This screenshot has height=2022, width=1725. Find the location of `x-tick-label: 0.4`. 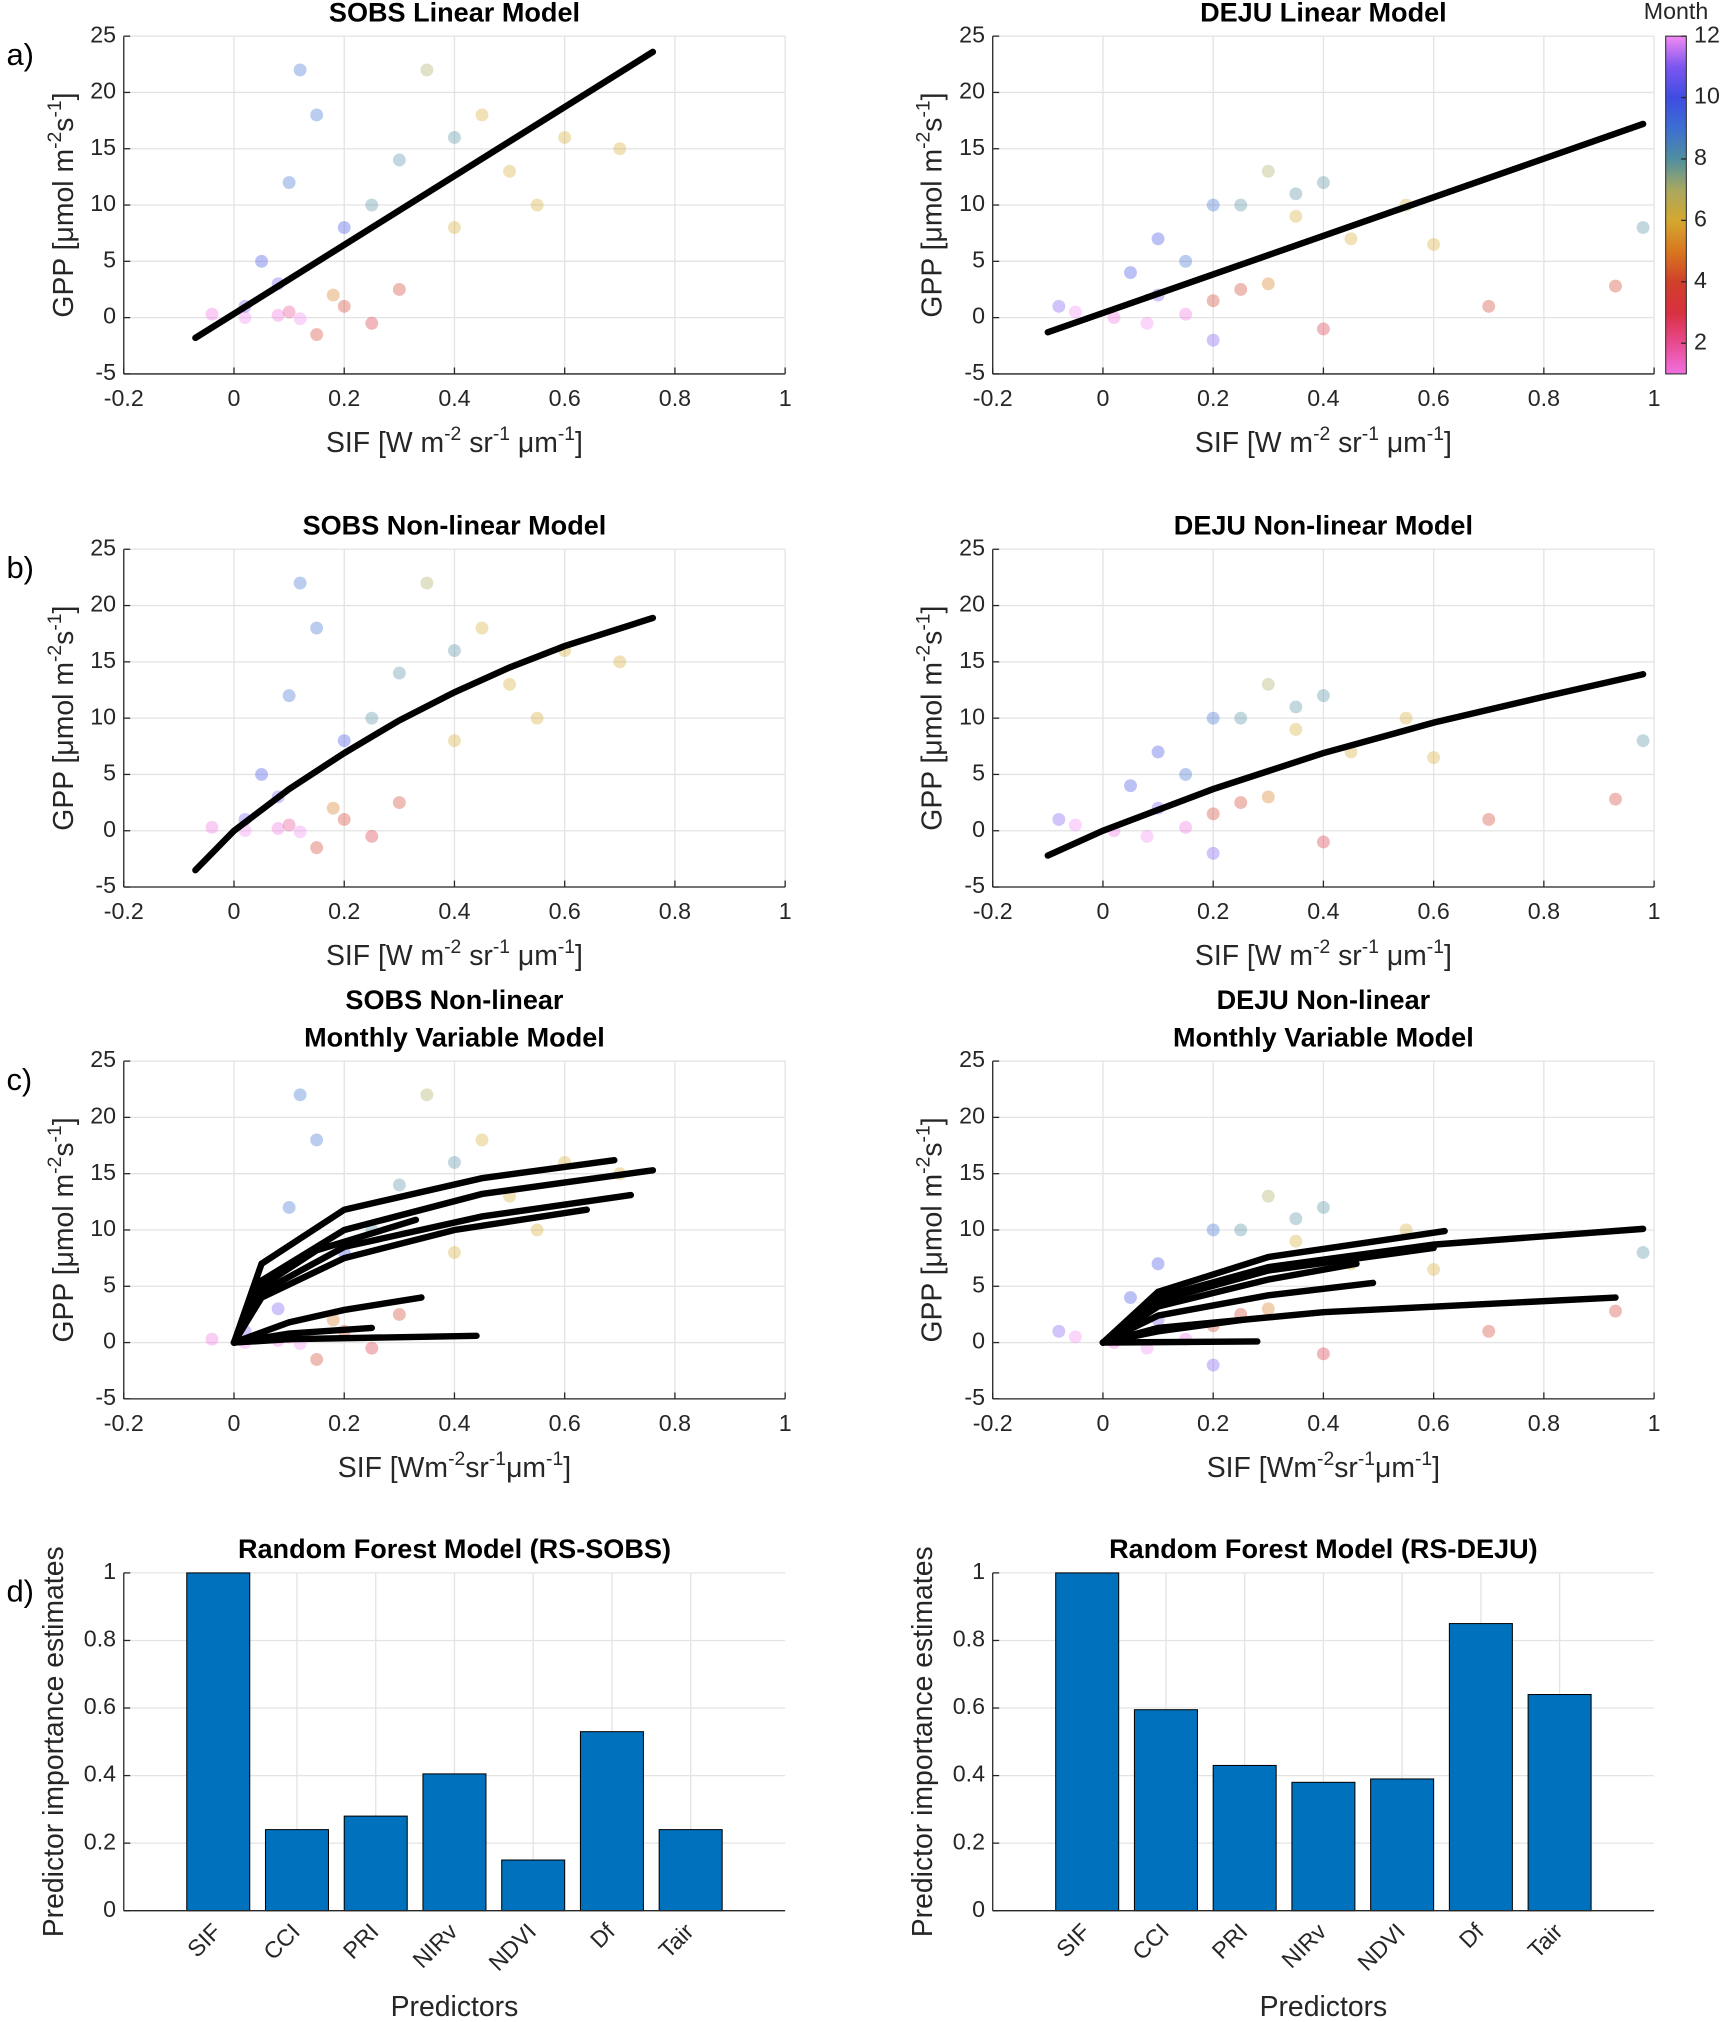

x-tick-label: 0.4 is located at coordinates (454, 911).